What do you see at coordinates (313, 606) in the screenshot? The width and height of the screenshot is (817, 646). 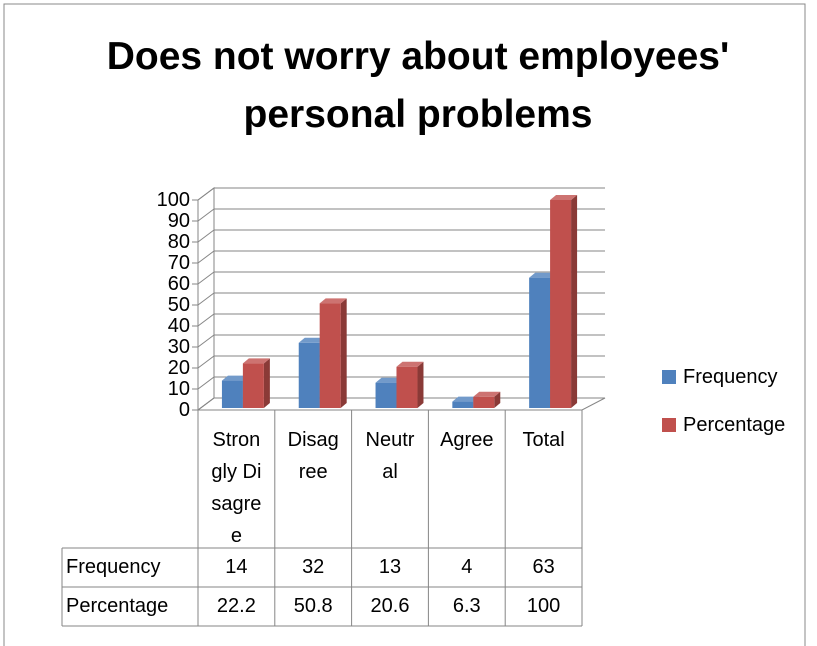 I see `table-value: 50.8` at bounding box center [313, 606].